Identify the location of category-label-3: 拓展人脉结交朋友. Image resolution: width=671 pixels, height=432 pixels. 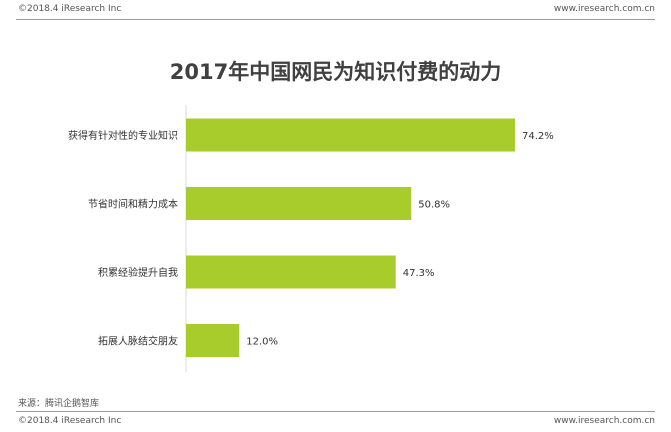
(138, 341).